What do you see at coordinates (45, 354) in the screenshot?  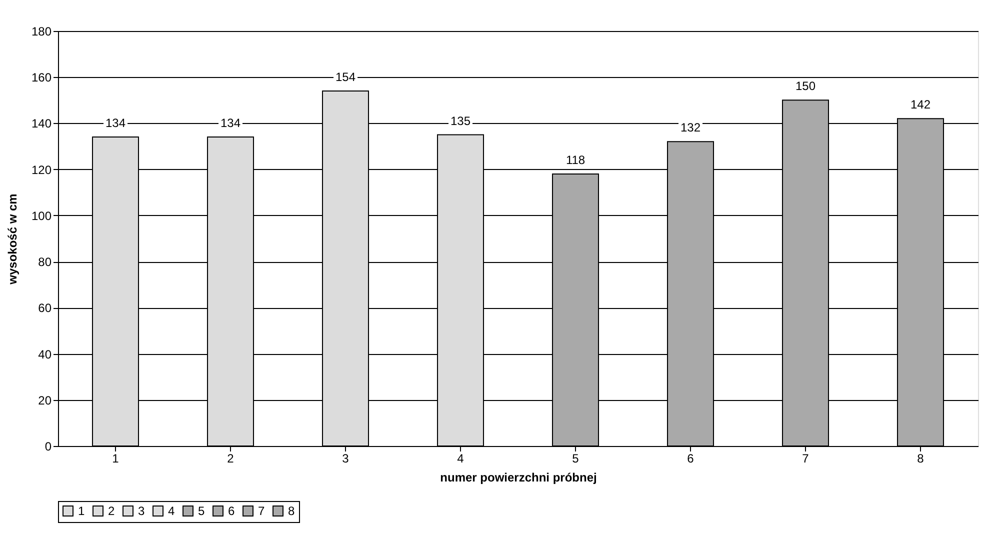 I see `y-tick-label: 40` at bounding box center [45, 354].